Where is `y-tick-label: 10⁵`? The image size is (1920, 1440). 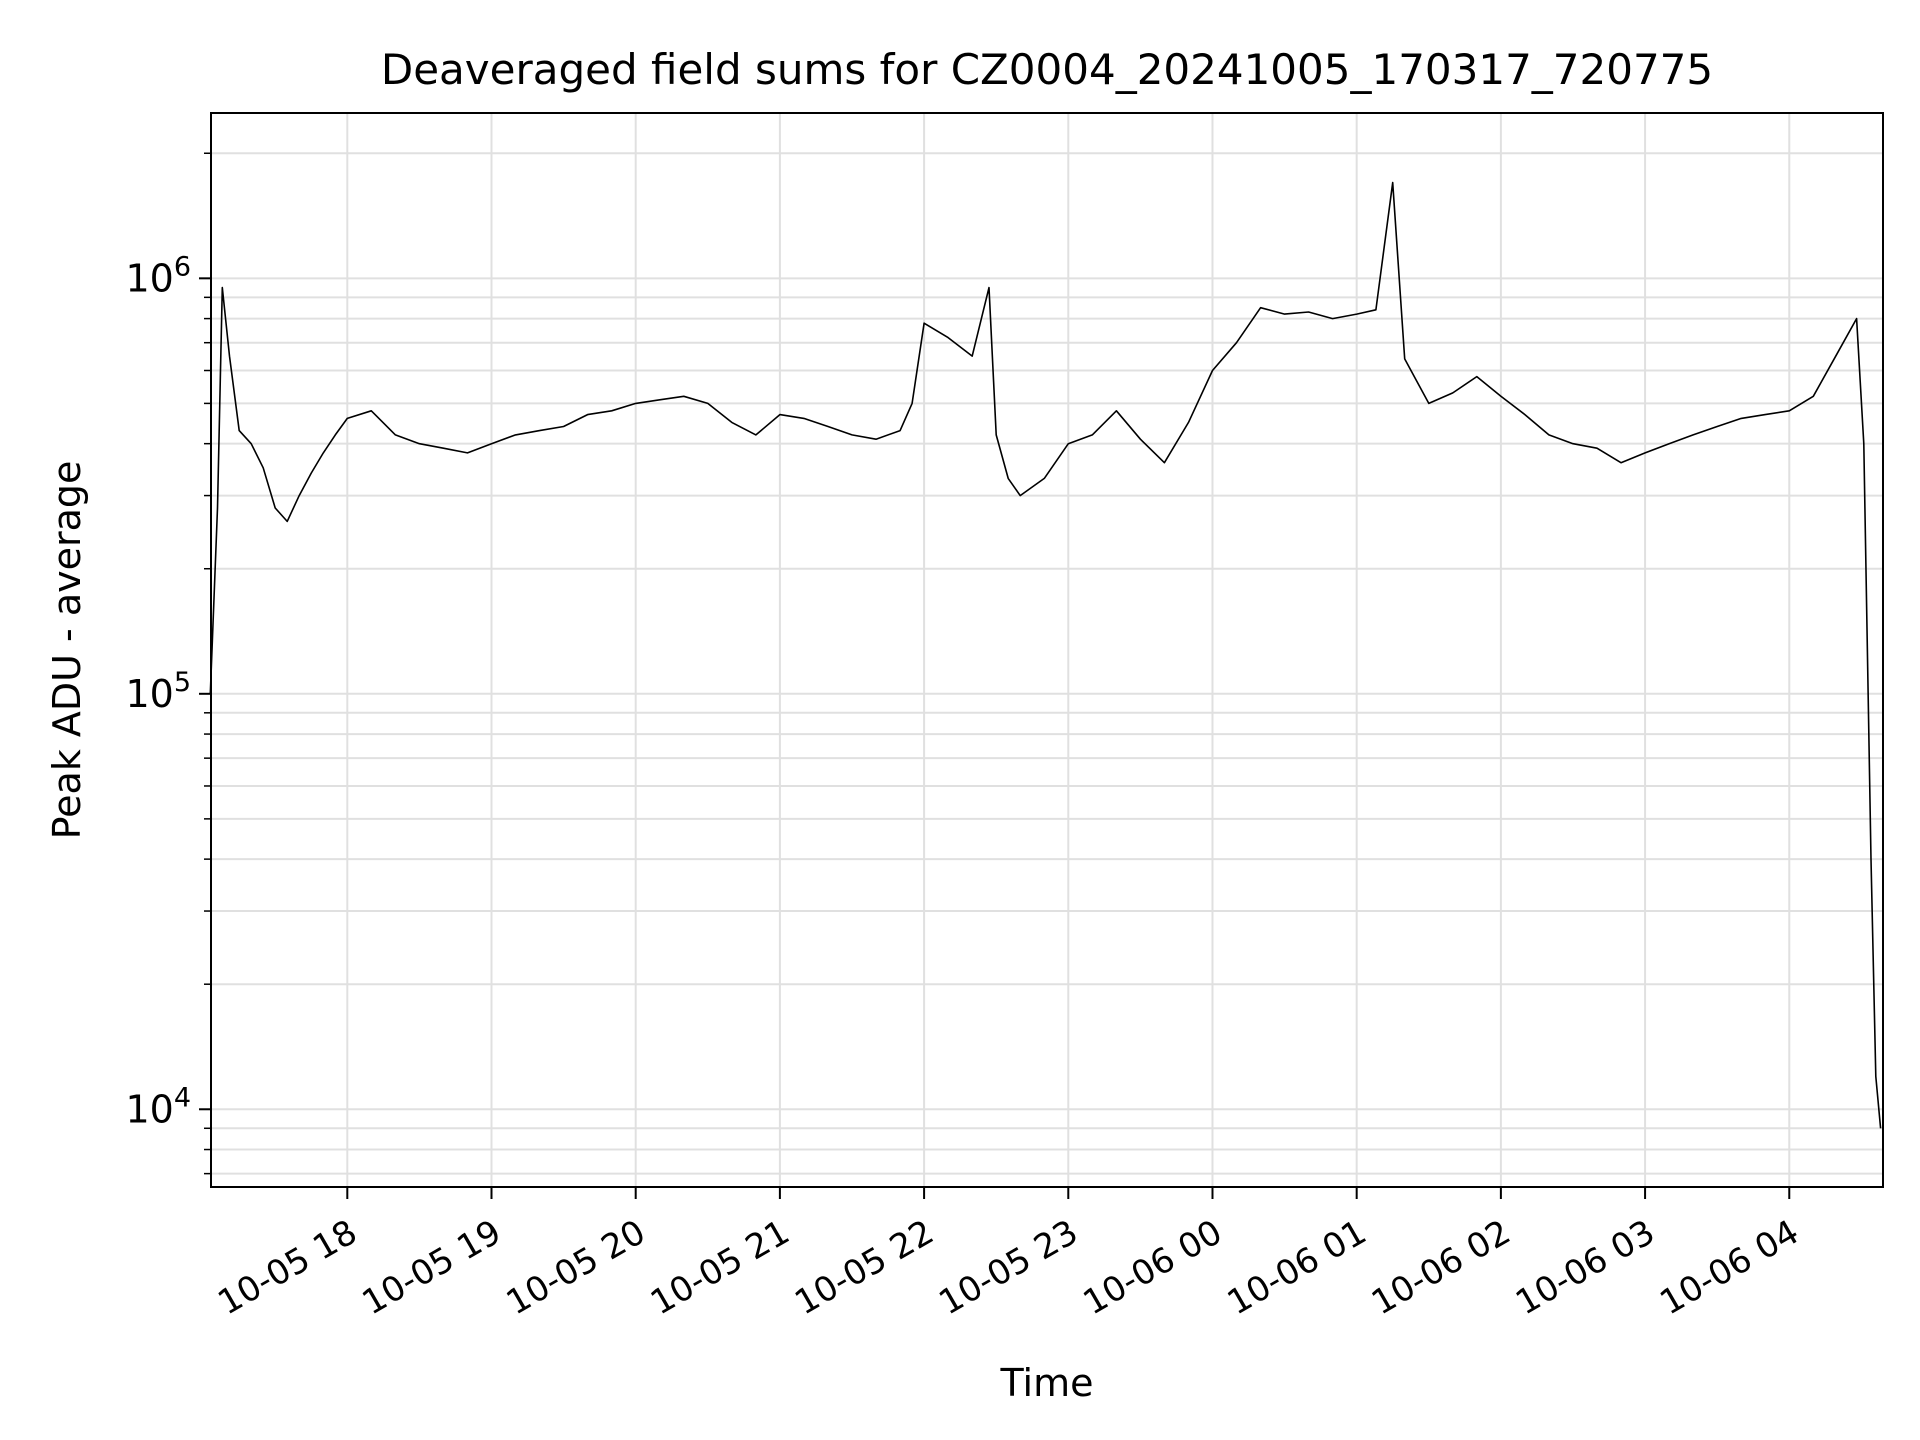
y-tick-label: 10⁵ is located at coordinates (158, 691).